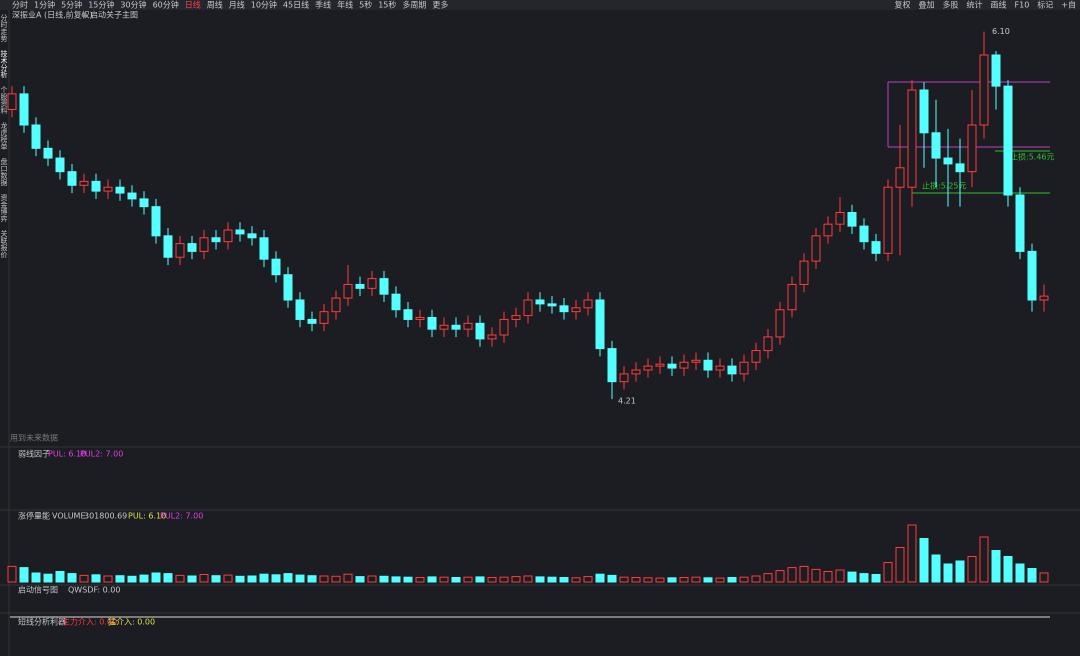 The height and width of the screenshot is (656, 1080). I want to click on side-tab: 技术分析, so click(4, 64).